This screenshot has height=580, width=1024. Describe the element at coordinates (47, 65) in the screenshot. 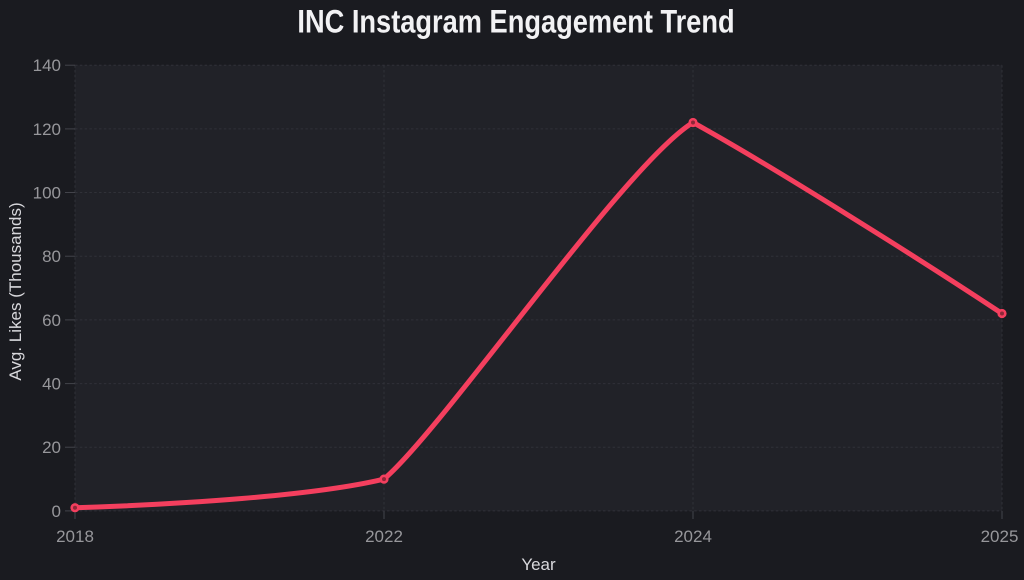

I see `svg-text: 140` at that location.